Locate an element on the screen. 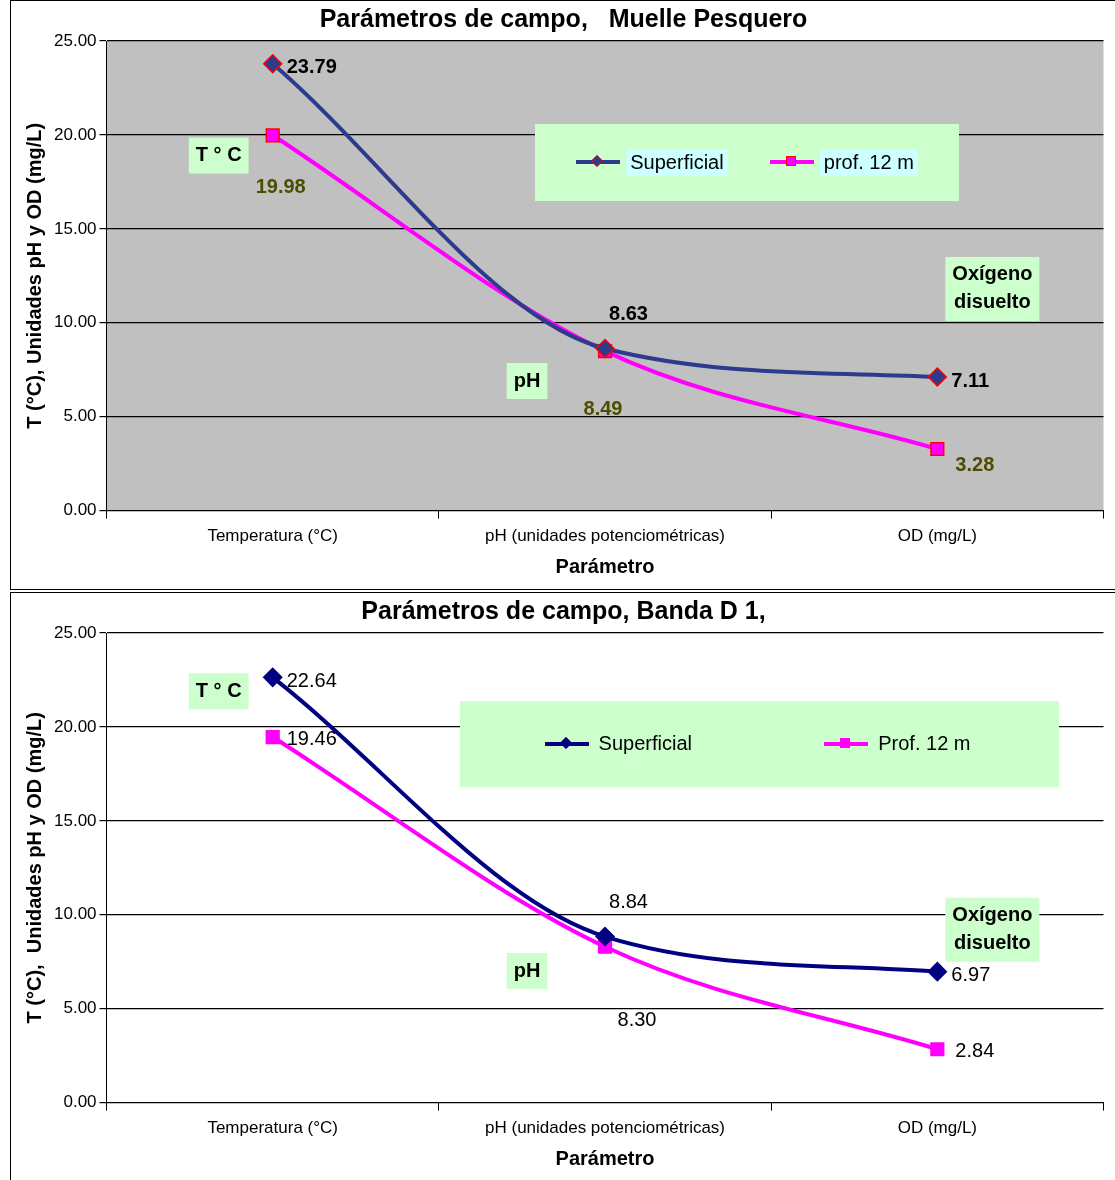  data-label: 2.84 is located at coordinates (975, 1049).